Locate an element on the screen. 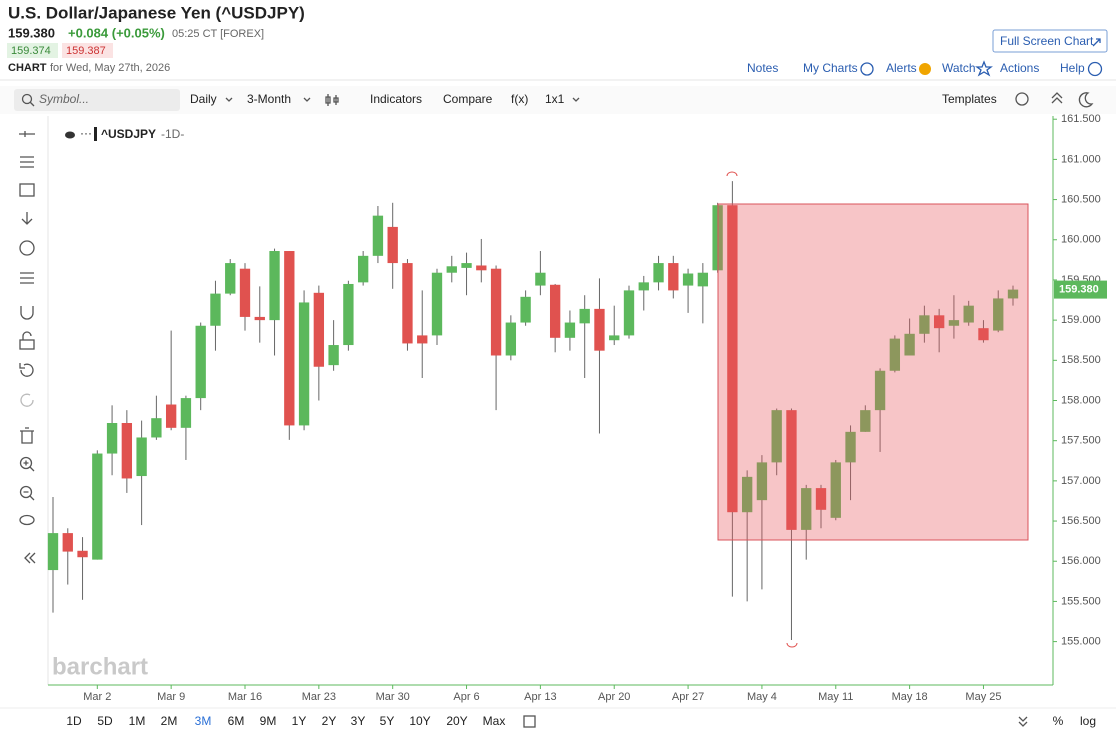 This screenshot has height=741, width=1116. period-button: 5Y is located at coordinates (387, 721).